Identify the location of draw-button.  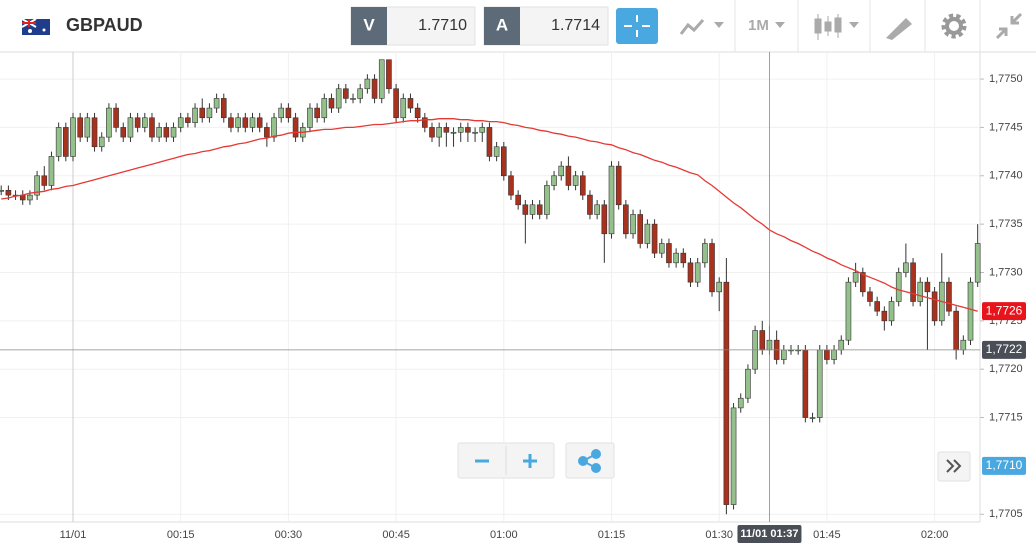
(899, 29).